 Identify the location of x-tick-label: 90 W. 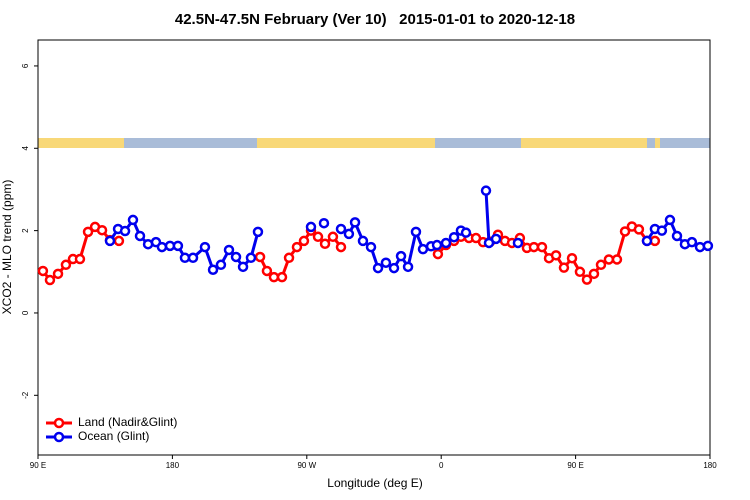
(306, 465).